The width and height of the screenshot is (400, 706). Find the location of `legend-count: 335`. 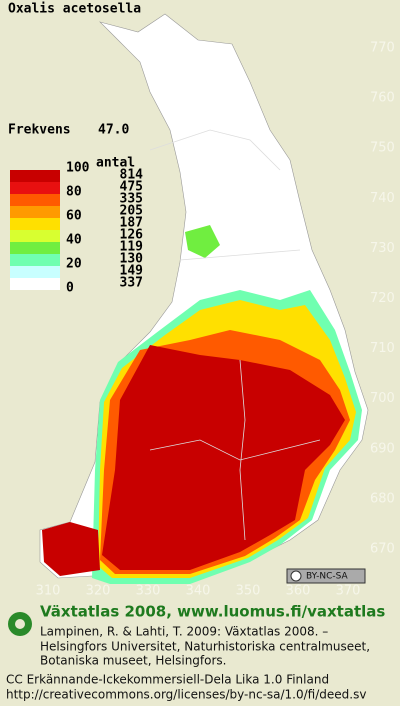

legend-count: 335 is located at coordinates (131, 199).